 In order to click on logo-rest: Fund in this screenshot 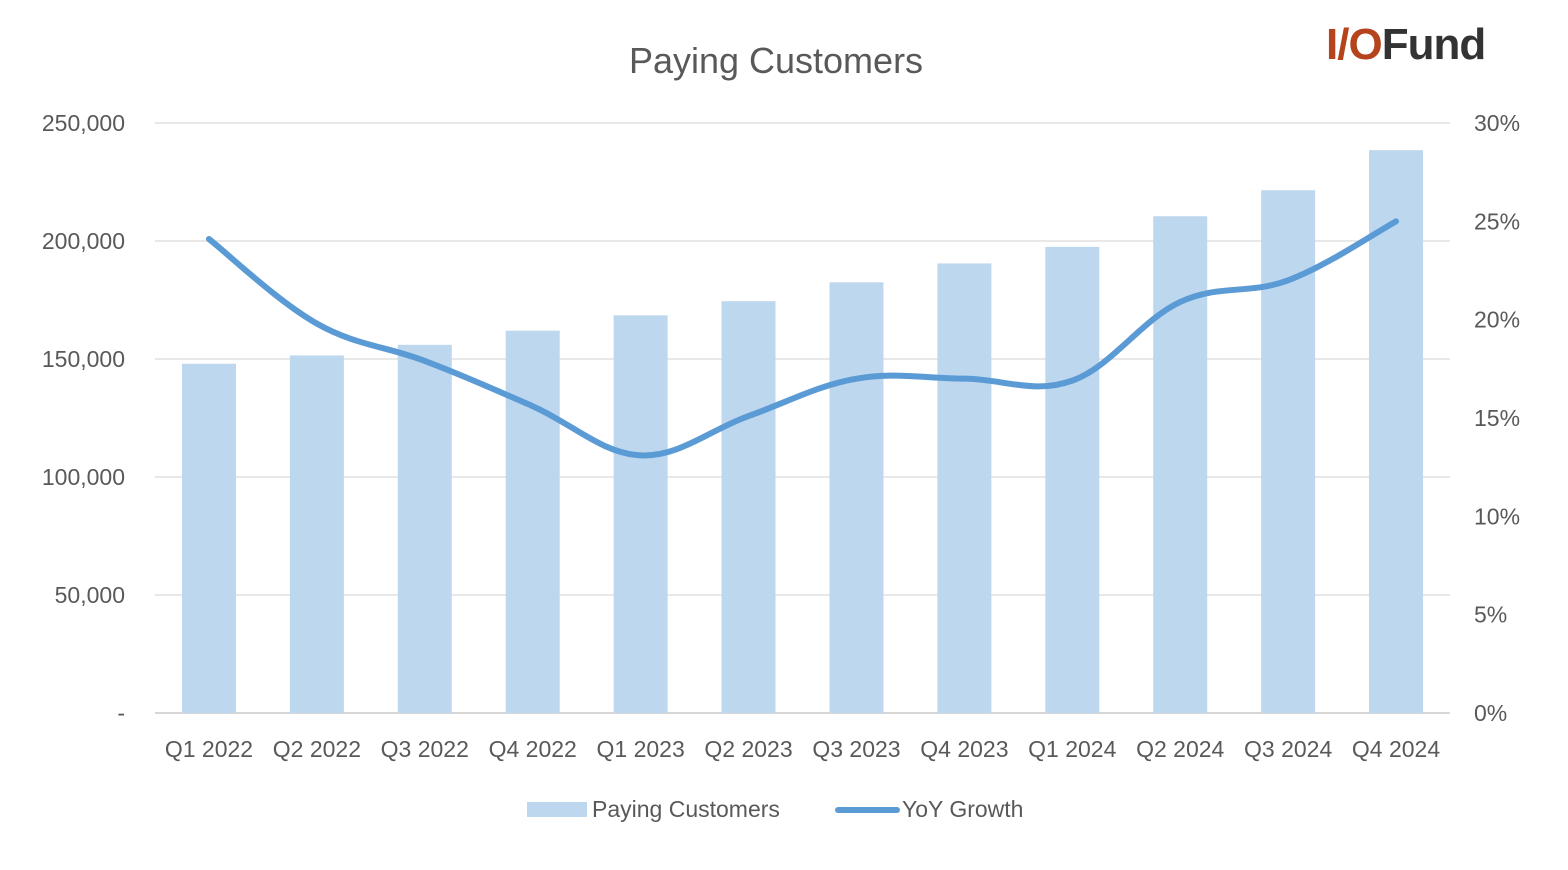, I will do `click(1434, 44)`.